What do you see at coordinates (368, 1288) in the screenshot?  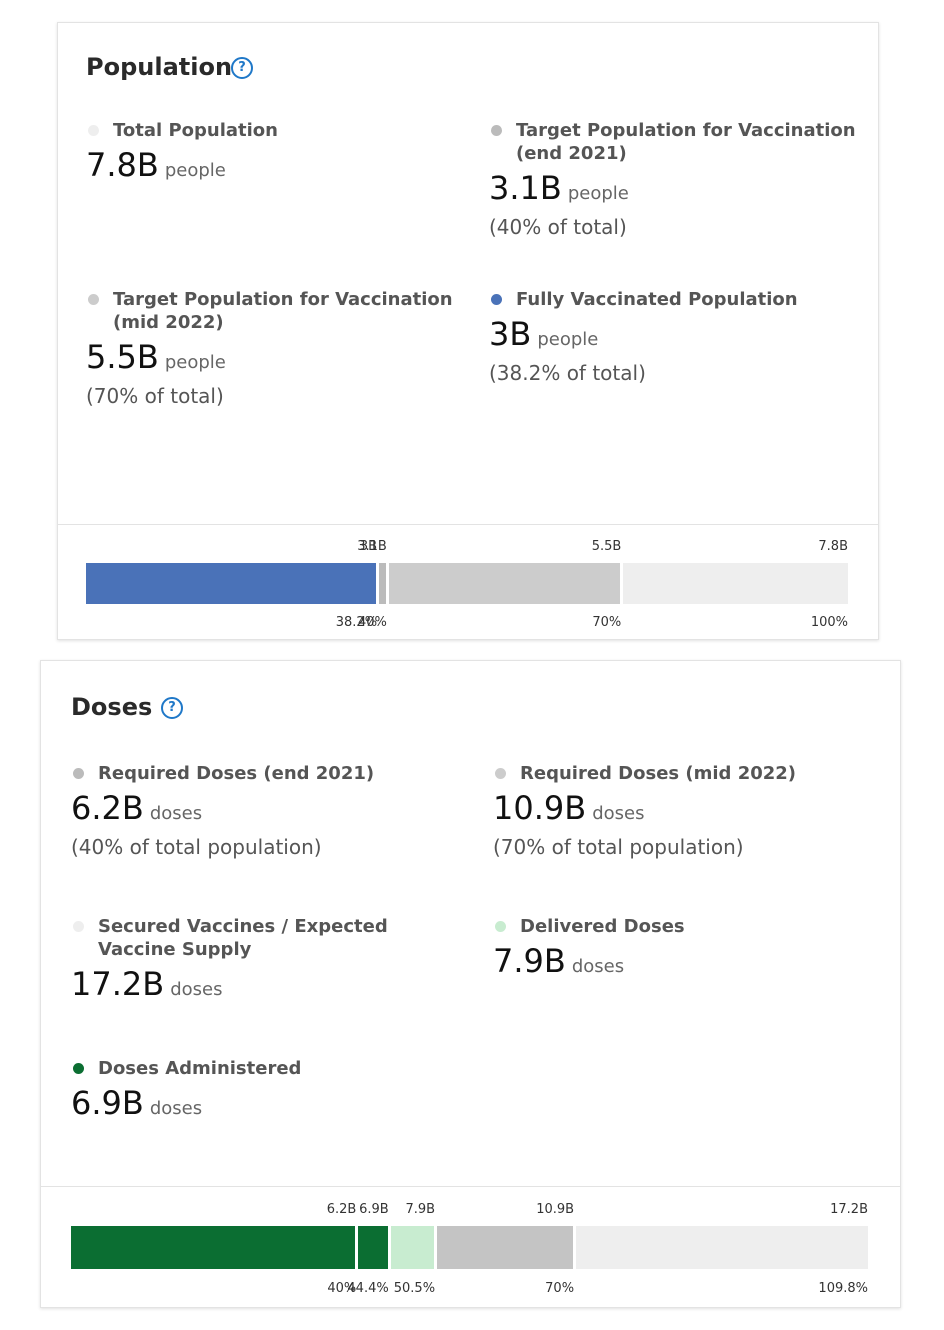 I see `bar-bottom-label: 44.4%` at bounding box center [368, 1288].